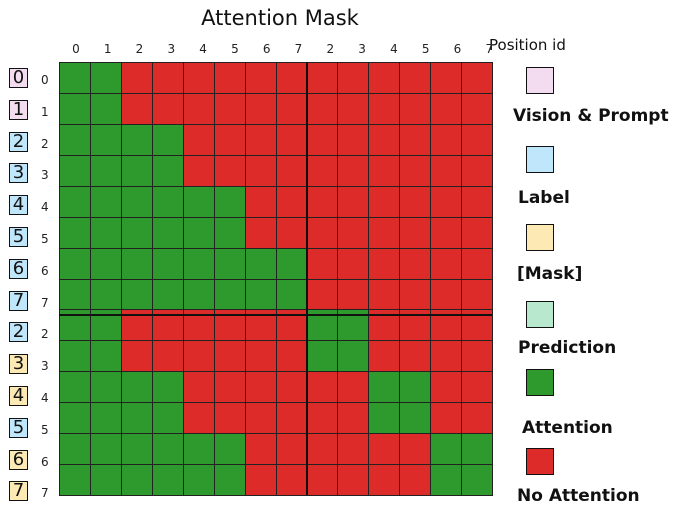  What do you see at coordinates (107, 49) in the screenshot?
I see `column-tick: 1` at bounding box center [107, 49].